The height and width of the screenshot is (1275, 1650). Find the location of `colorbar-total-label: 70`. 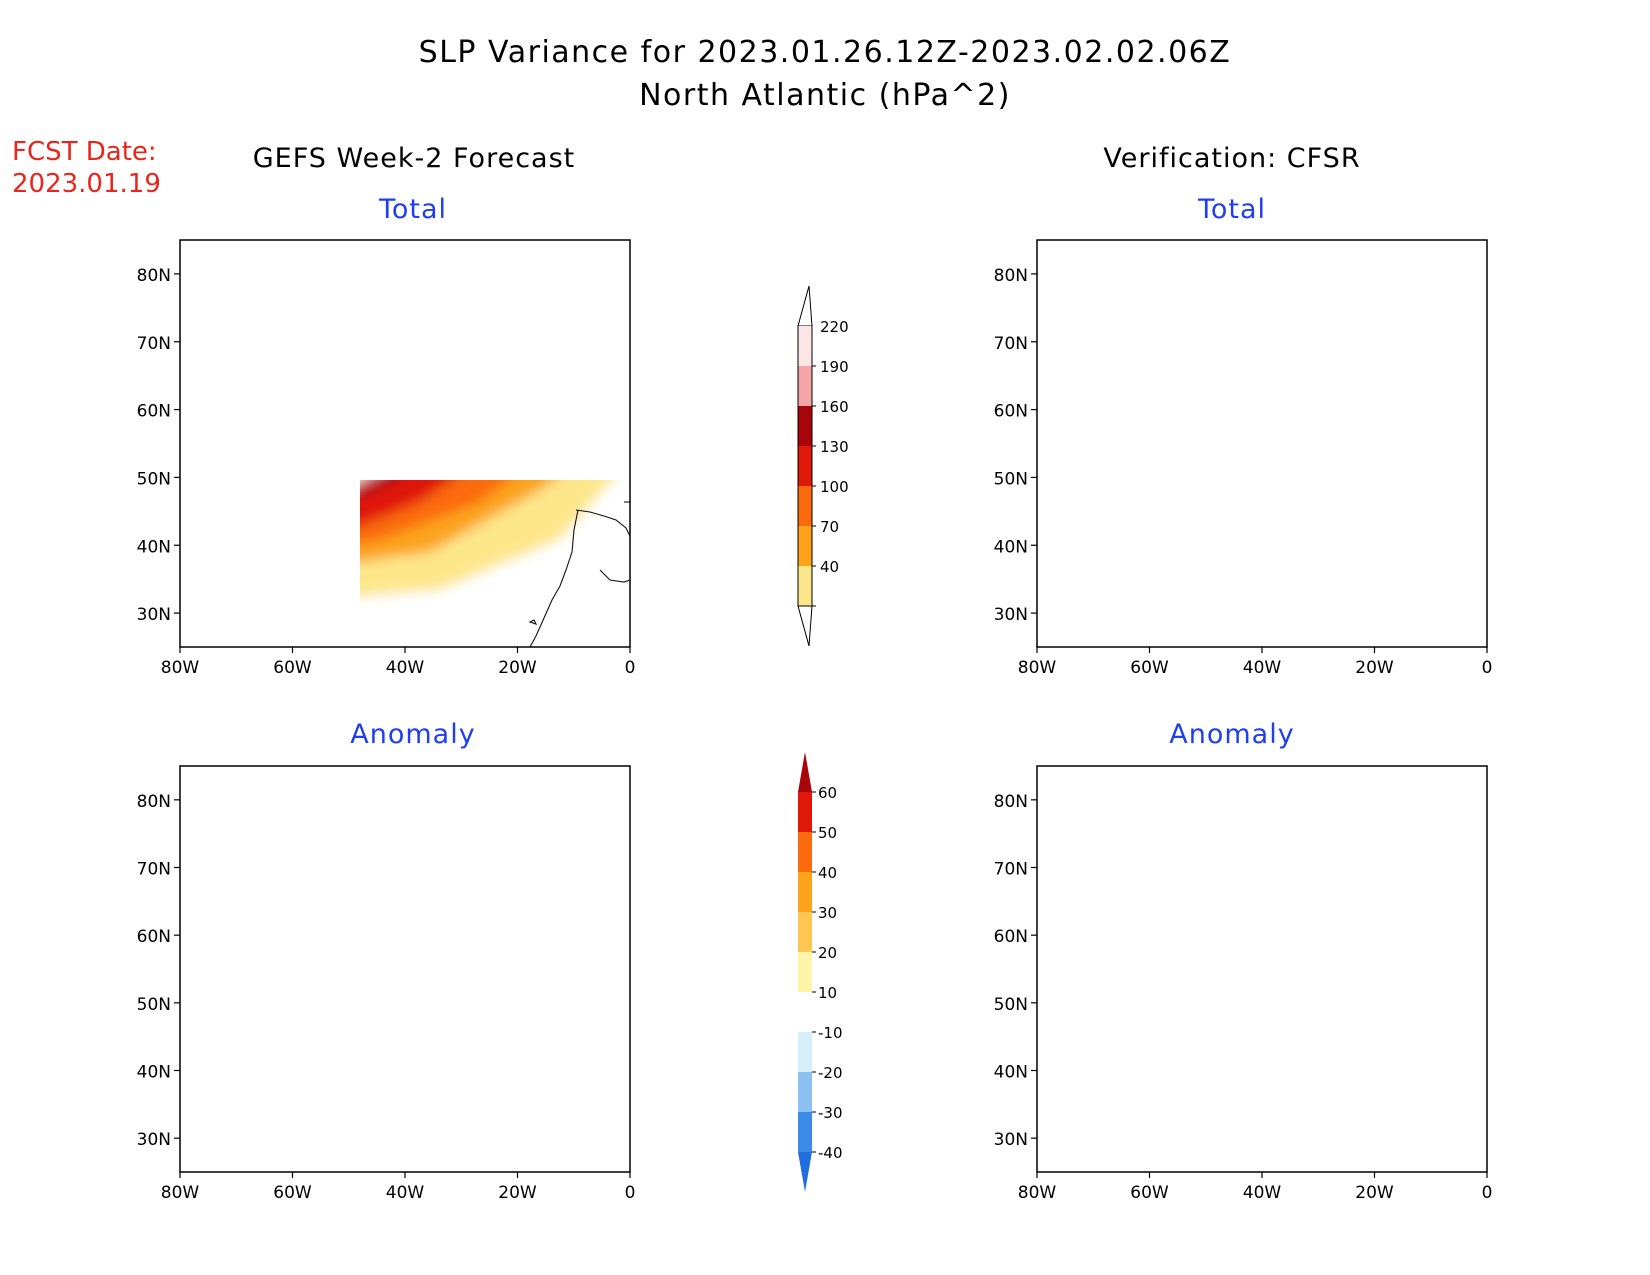

colorbar-total-label: 70 is located at coordinates (829, 527).